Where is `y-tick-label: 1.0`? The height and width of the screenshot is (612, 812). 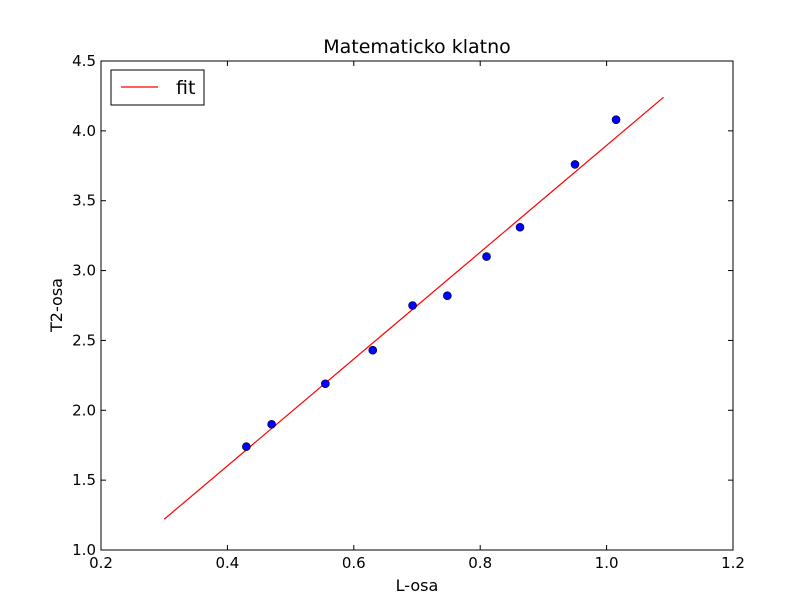
y-tick-label: 1.0 is located at coordinates (84, 550).